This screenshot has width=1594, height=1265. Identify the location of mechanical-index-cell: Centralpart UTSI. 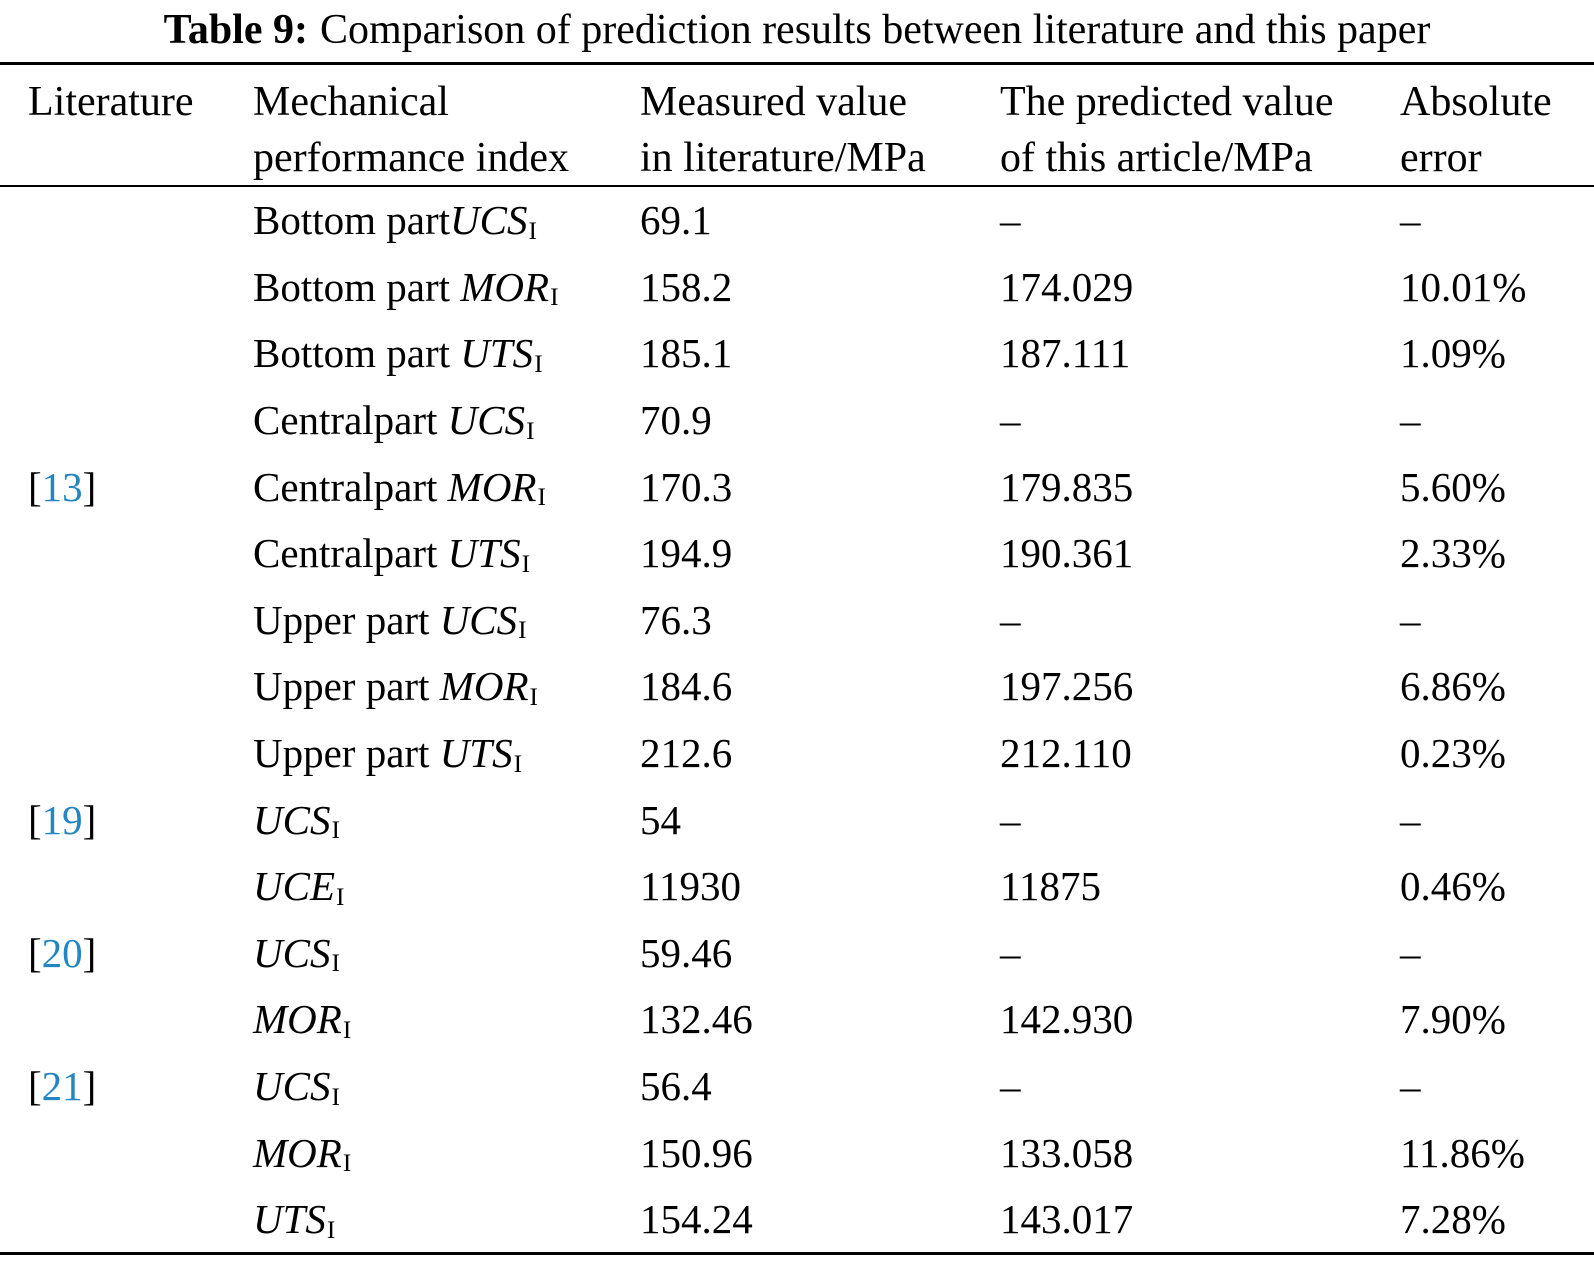
(446, 553).